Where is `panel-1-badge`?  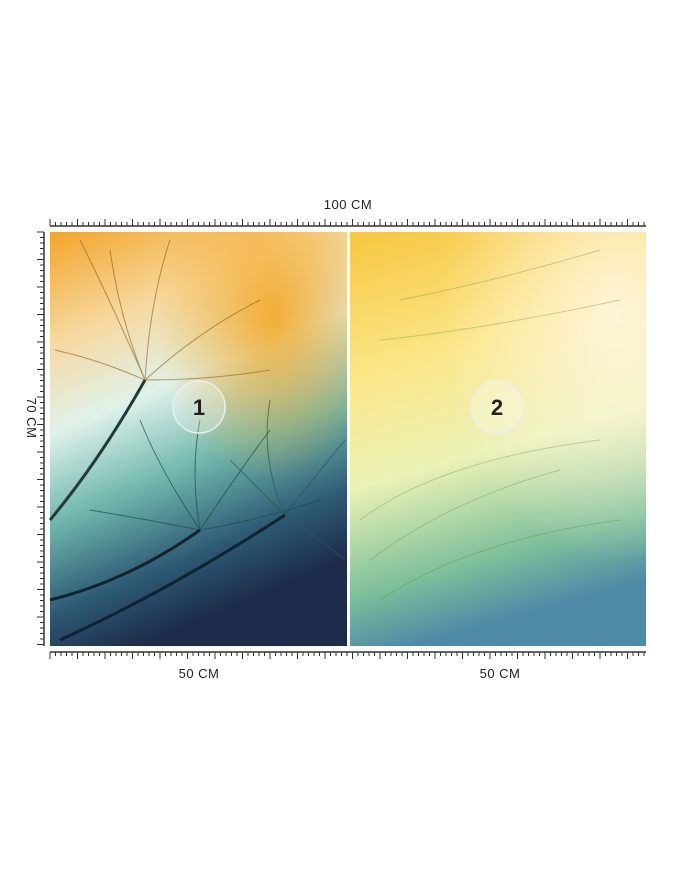
panel-1-badge is located at coordinates (199, 407).